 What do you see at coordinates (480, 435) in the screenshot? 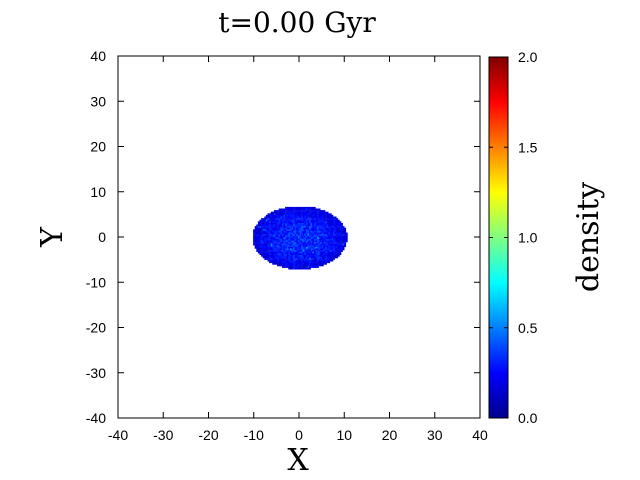
I see `x-tick-label: 40` at bounding box center [480, 435].